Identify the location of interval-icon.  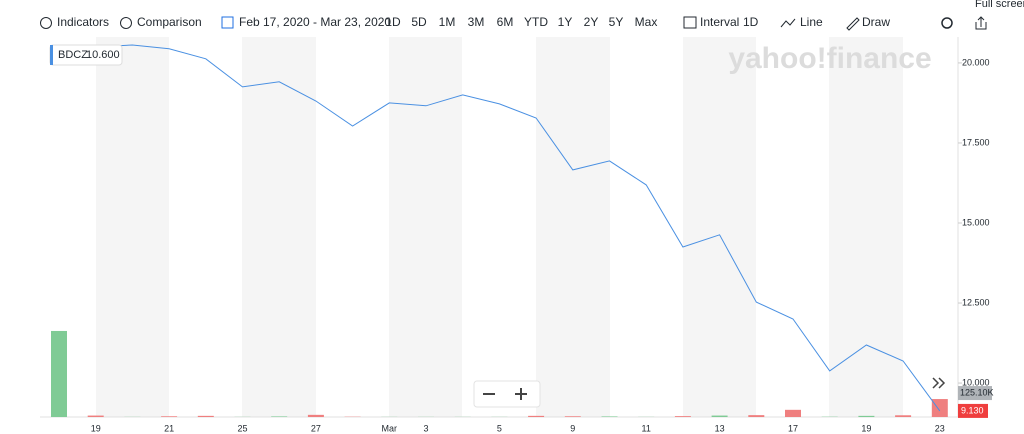
(690, 22).